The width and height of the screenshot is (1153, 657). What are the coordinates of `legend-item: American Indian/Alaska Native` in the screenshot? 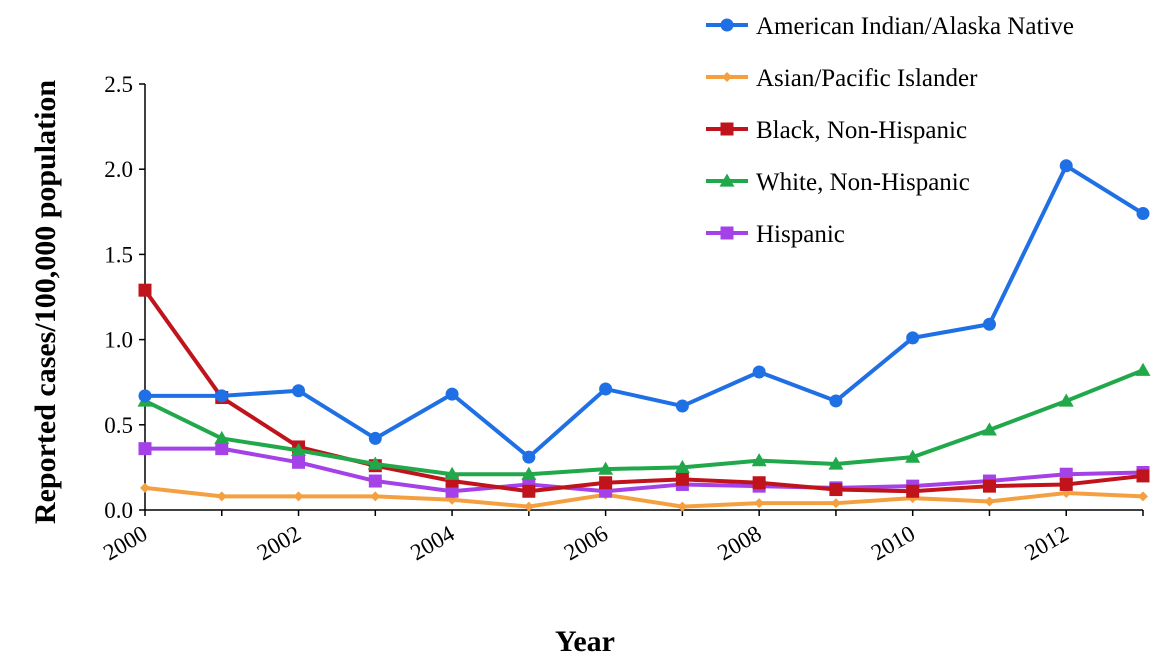 It's located at (890, 26).